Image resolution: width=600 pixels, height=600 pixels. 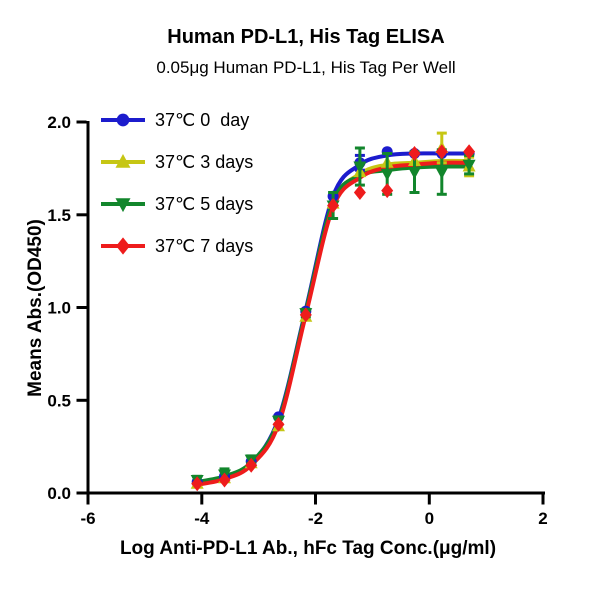 I want to click on legend: 37℃ 0 day 37℃ 3 days 37℃ 5 days 37℃ 7 days, so click(x=177, y=183).